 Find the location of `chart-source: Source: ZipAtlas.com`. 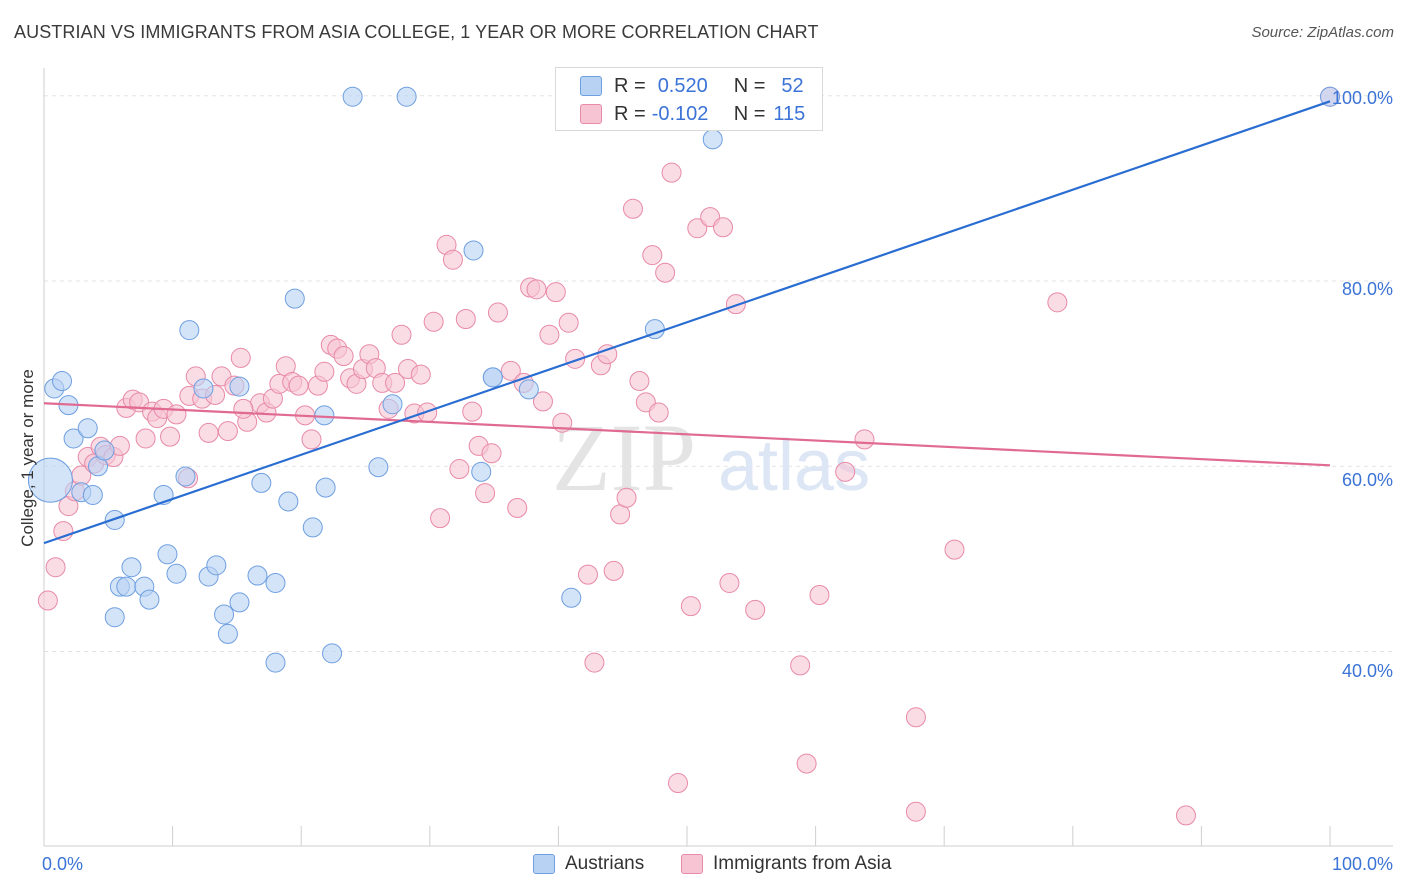

chart-source: Source: ZipAtlas.com is located at coordinates (1322, 32).